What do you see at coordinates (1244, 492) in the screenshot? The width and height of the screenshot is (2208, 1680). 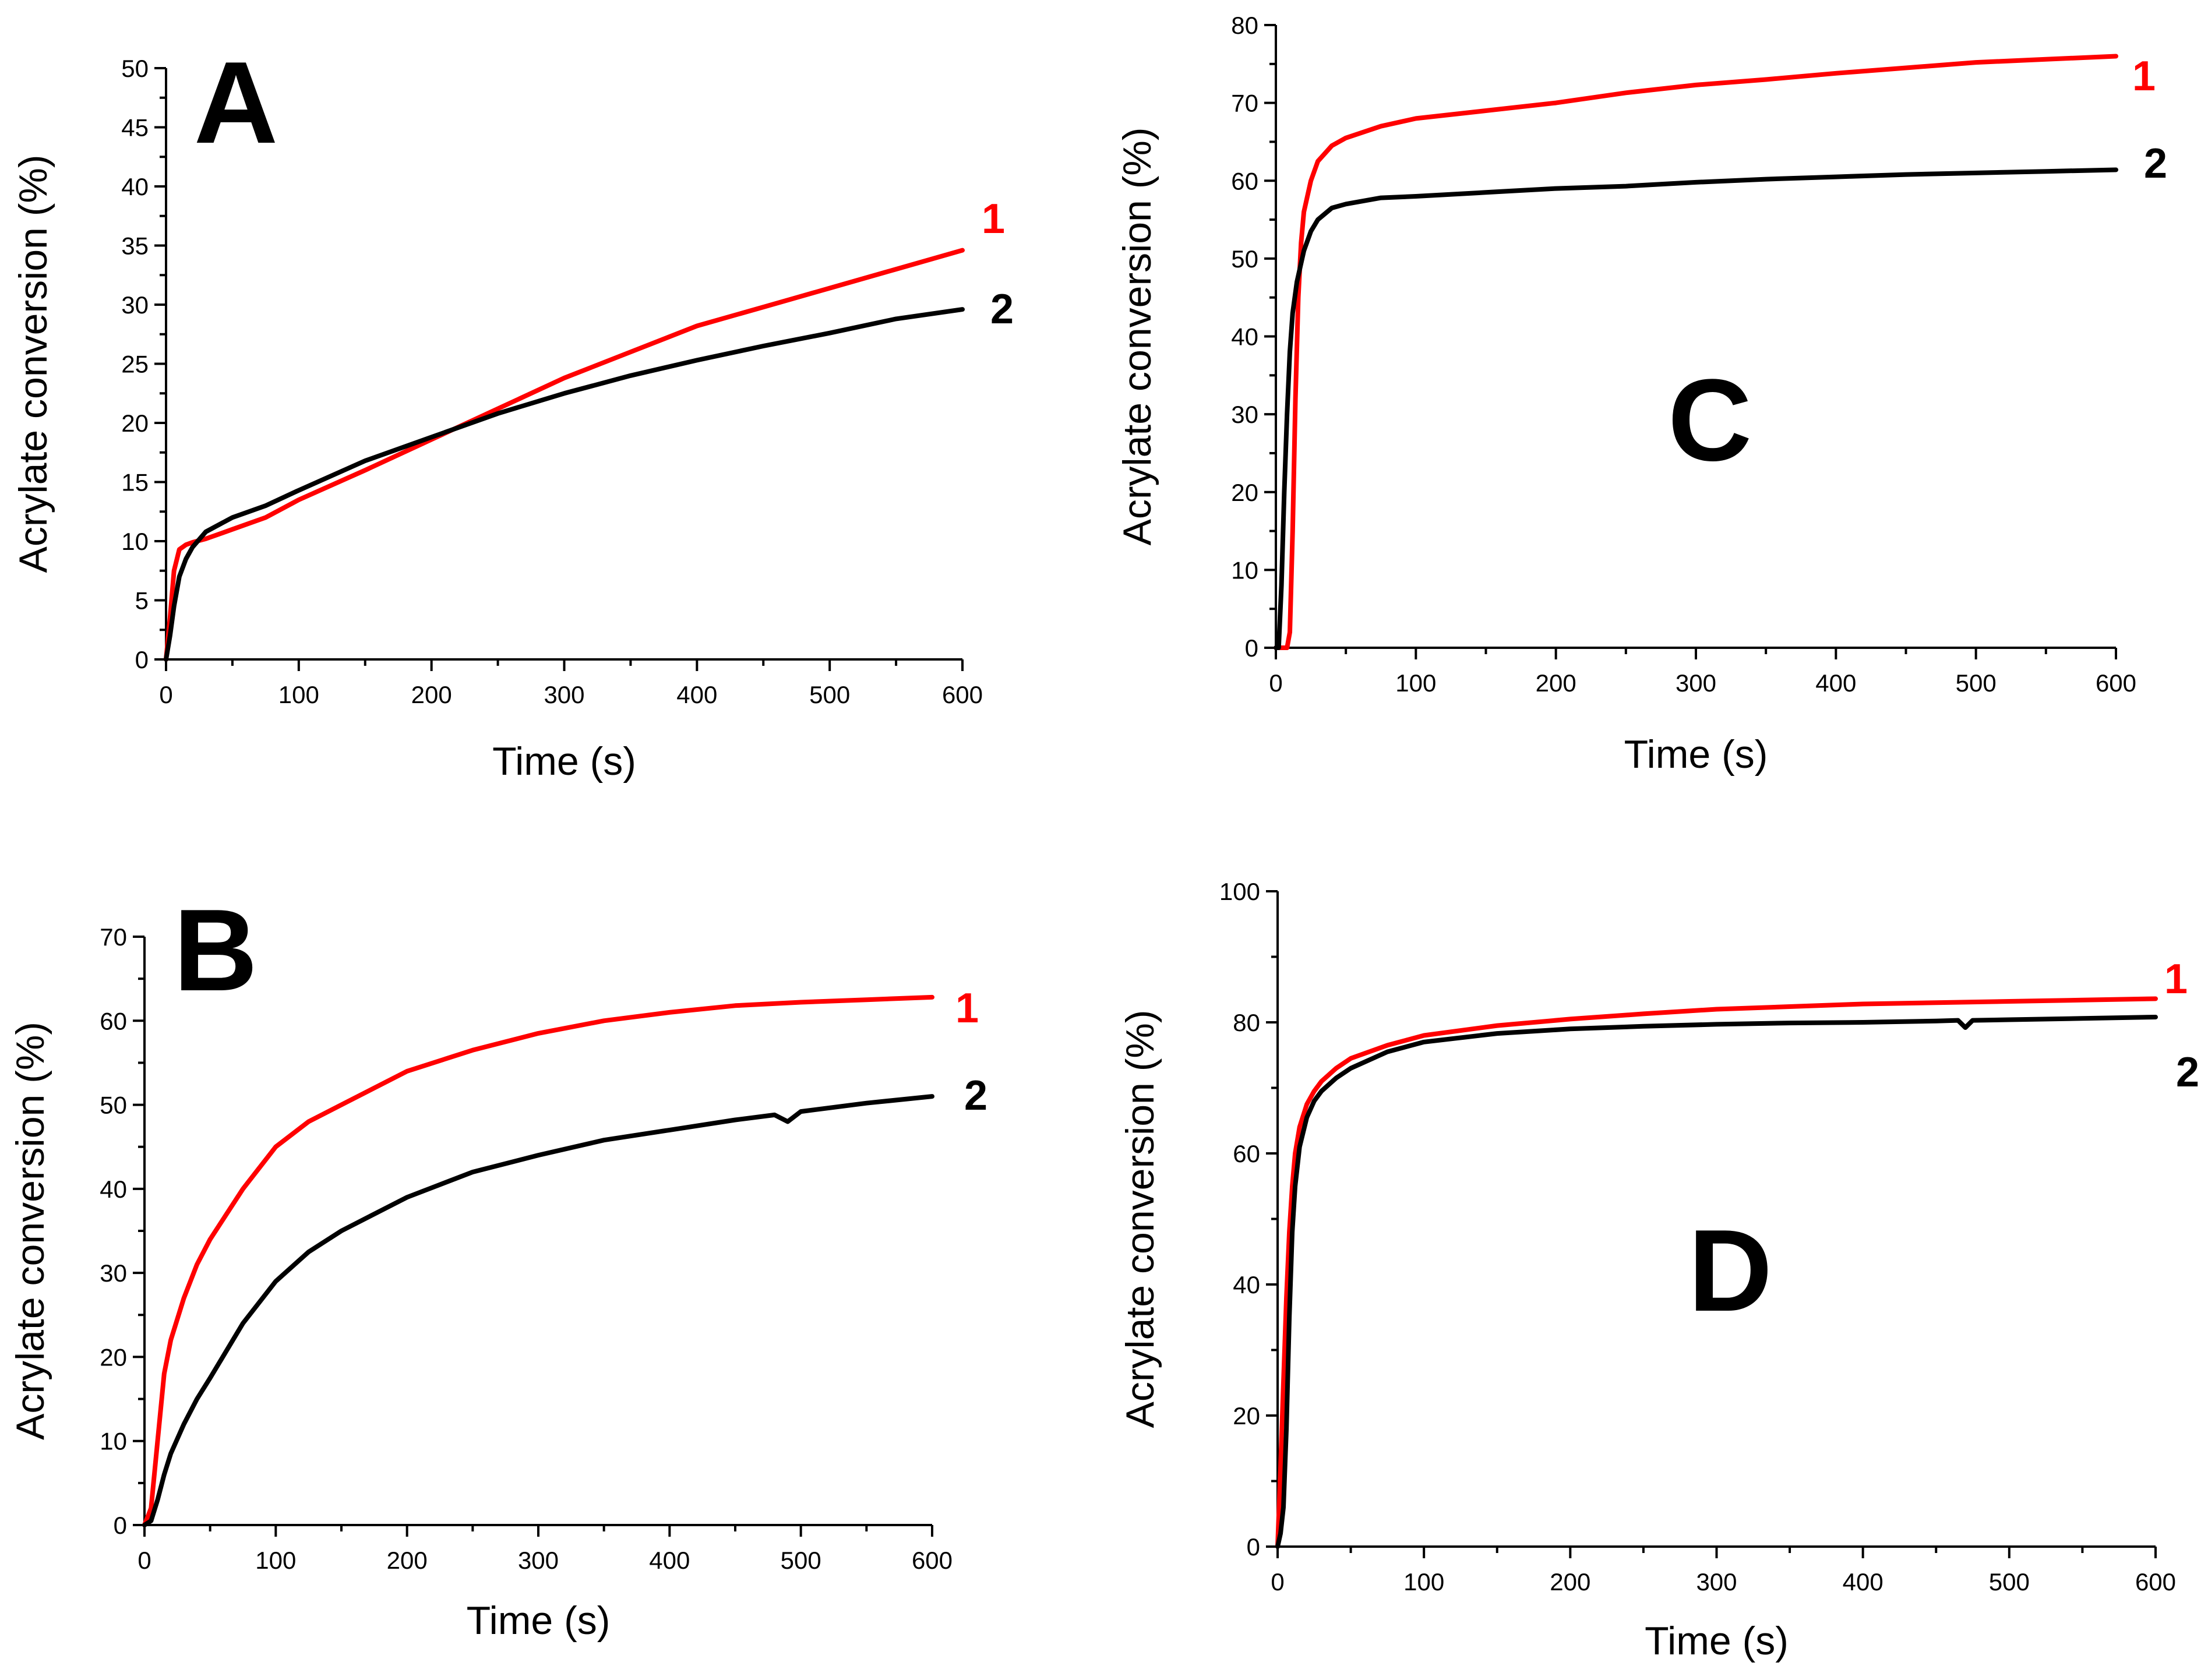 I see `panel-c-y-tick-label: 20` at bounding box center [1244, 492].